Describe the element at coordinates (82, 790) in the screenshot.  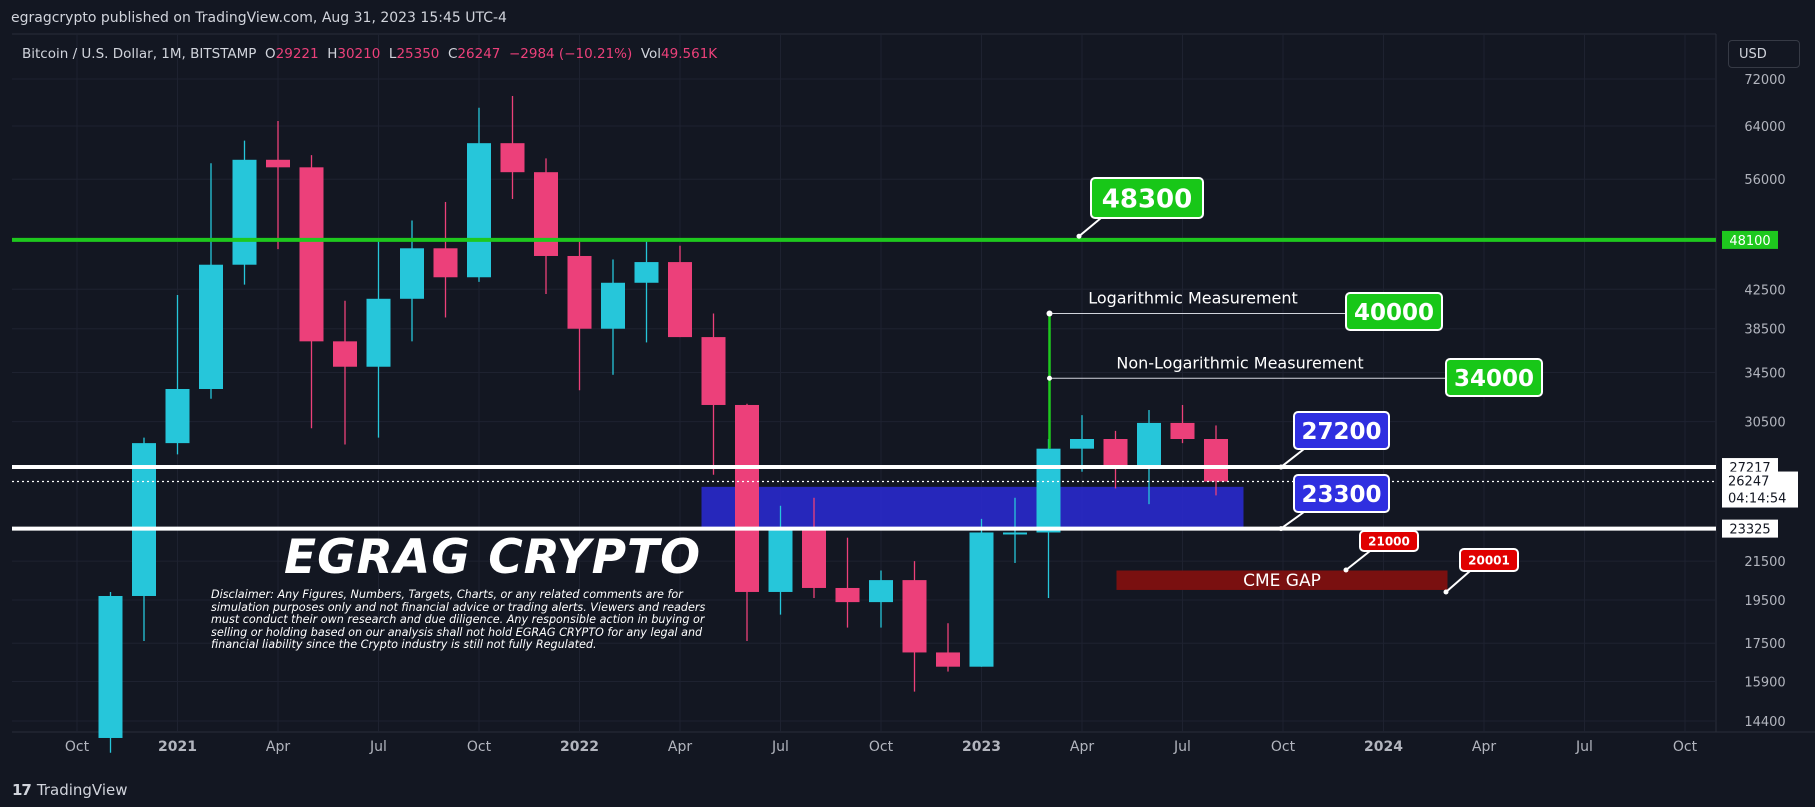
I see `tradingview-brand: TradingView` at that location.